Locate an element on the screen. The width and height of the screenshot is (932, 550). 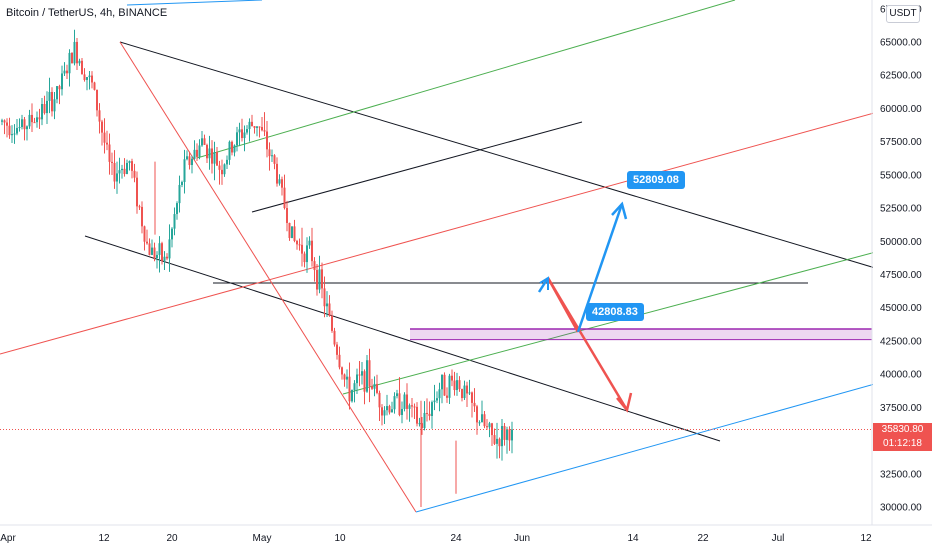
projection-arrows is located at coordinates (585, 307).